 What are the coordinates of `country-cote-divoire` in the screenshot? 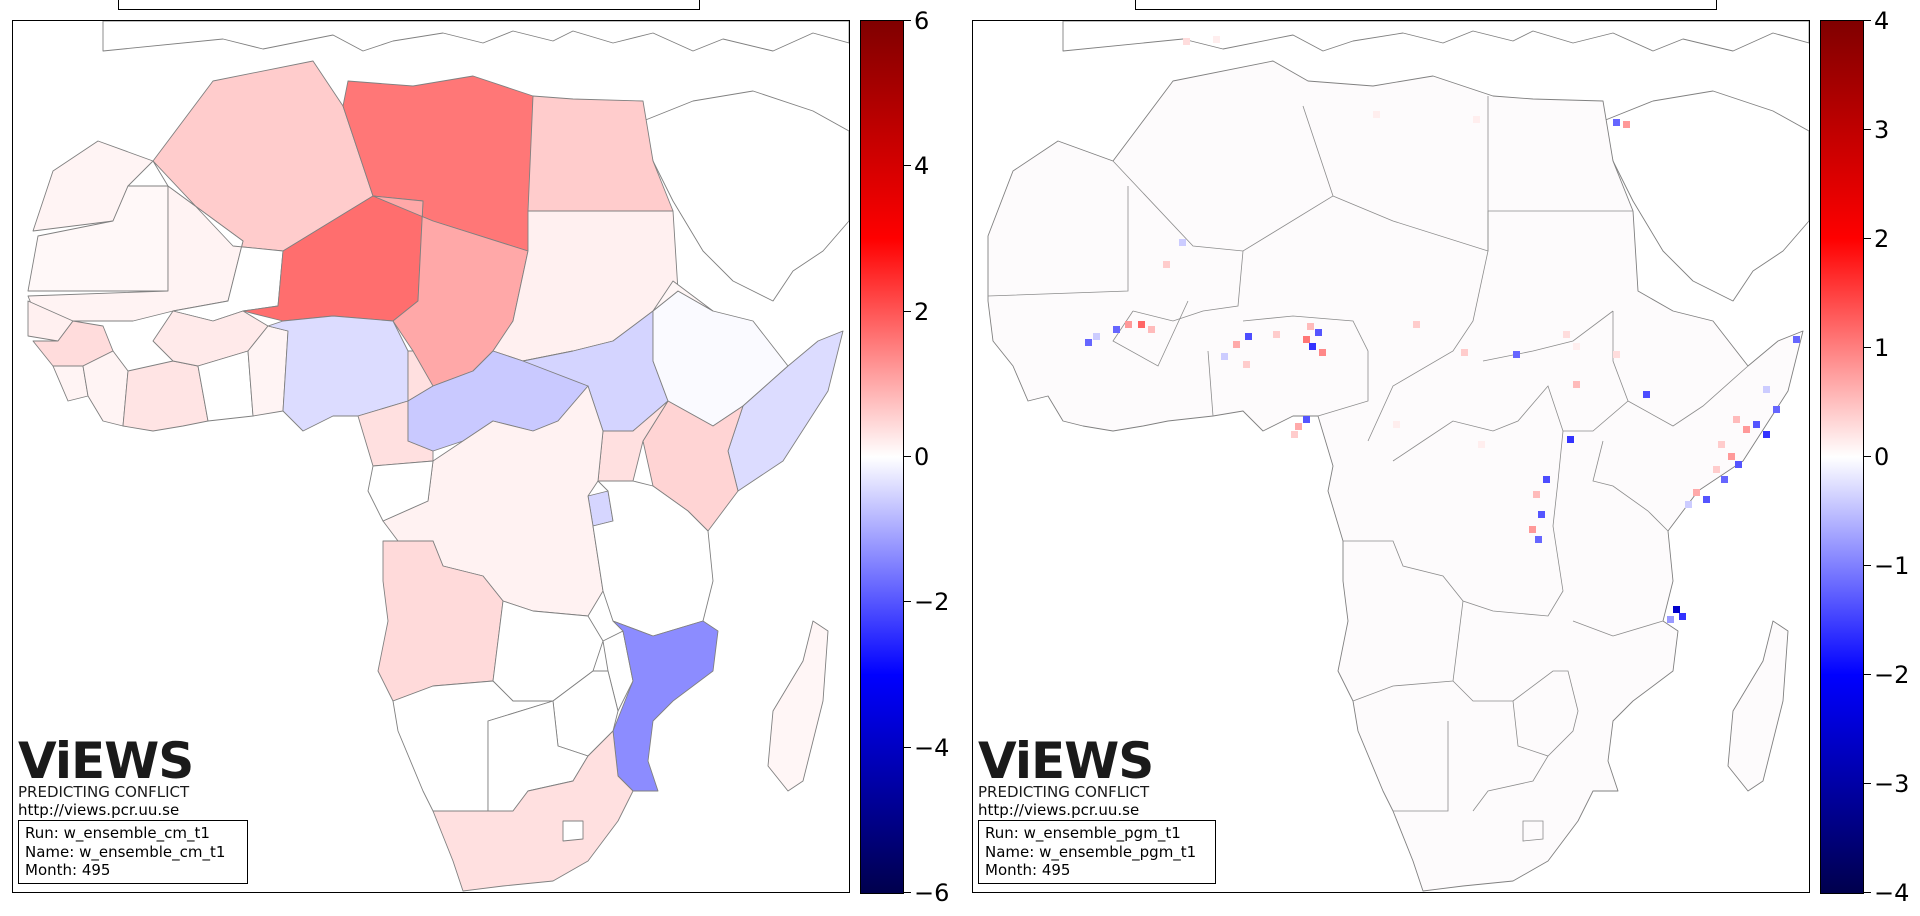 It's located at (165, 396).